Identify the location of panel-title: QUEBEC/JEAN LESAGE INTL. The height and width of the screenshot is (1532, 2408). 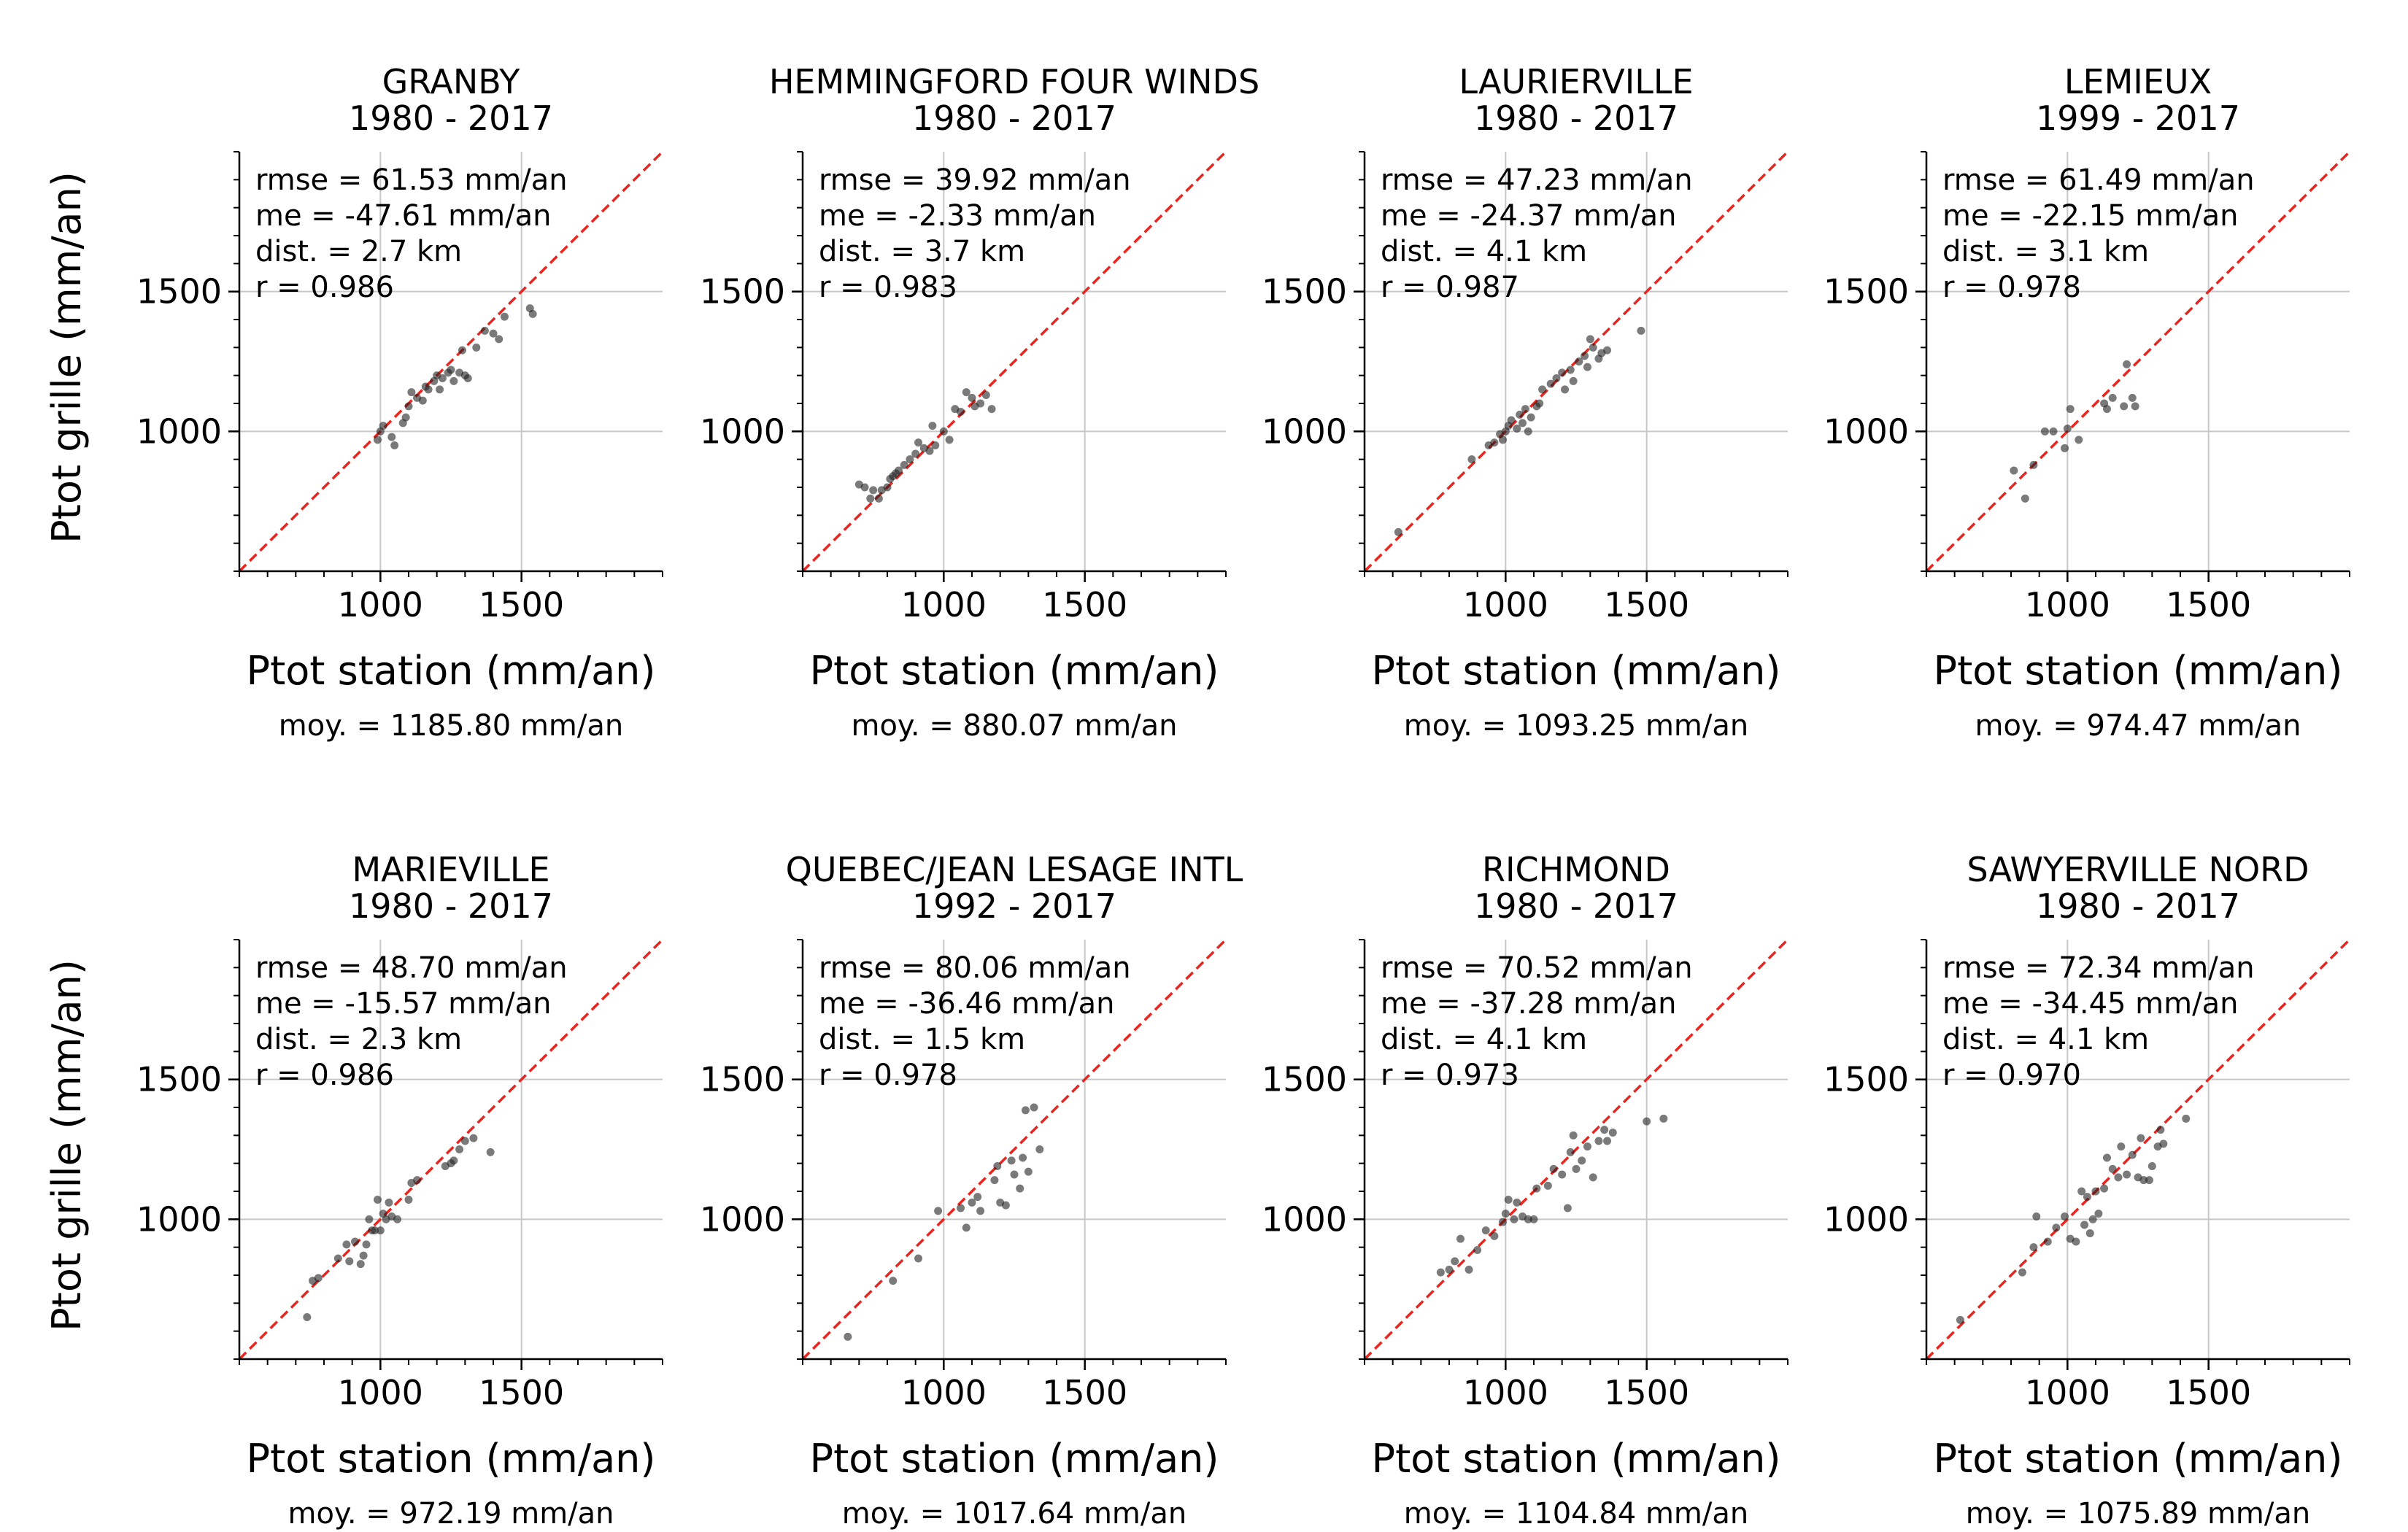
(1014, 870).